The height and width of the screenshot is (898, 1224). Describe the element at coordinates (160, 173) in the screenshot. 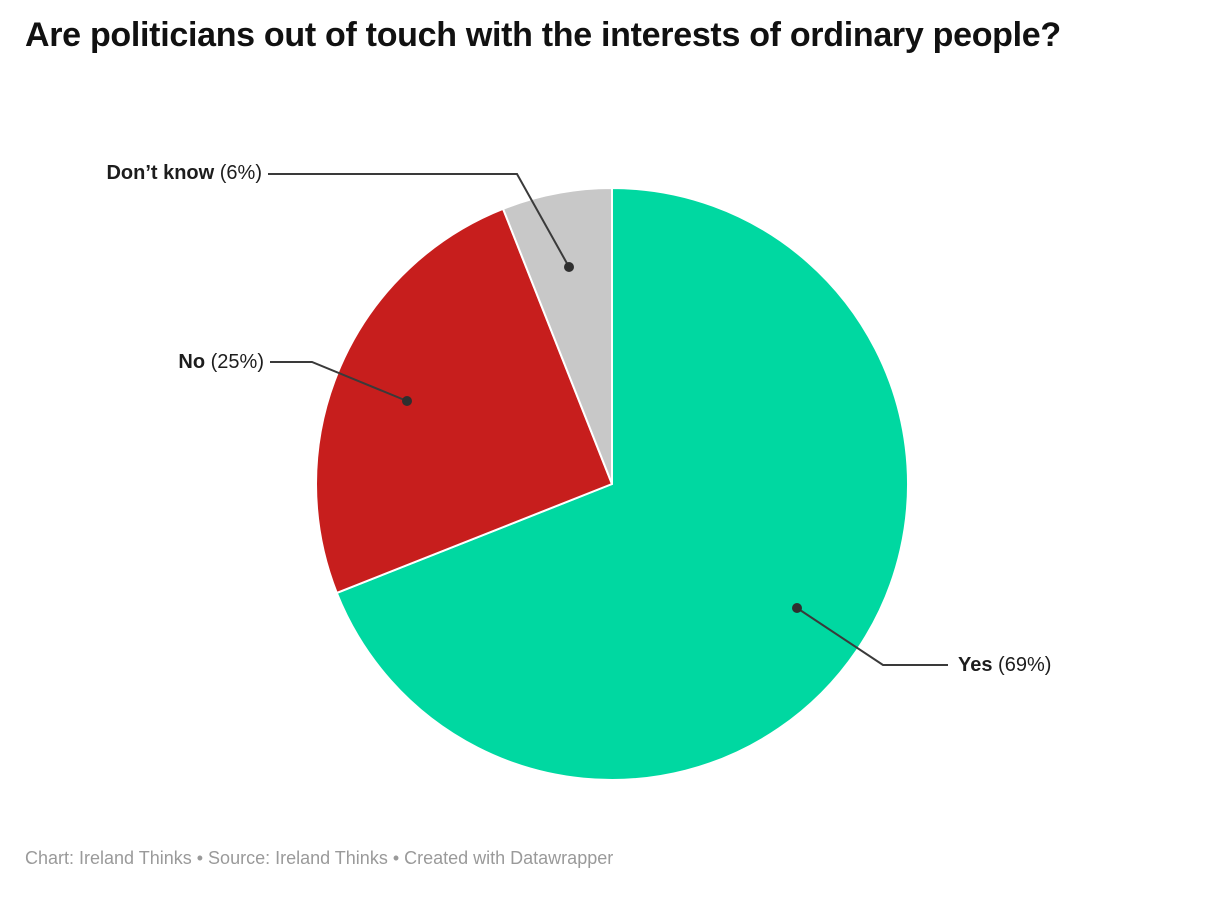

I see `pie-label-name: Don’t know` at that location.